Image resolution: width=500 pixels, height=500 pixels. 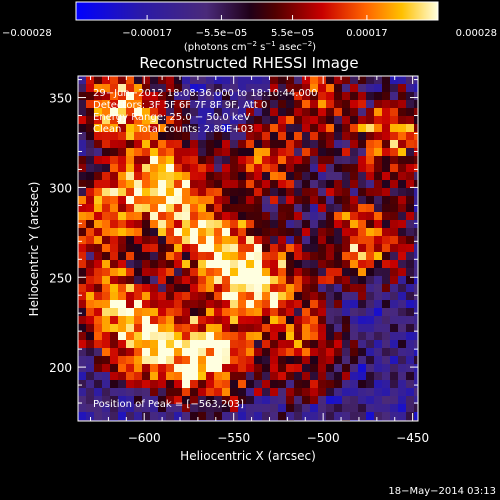 I want to click on x-tick-label: −450, so click(x=412, y=438).